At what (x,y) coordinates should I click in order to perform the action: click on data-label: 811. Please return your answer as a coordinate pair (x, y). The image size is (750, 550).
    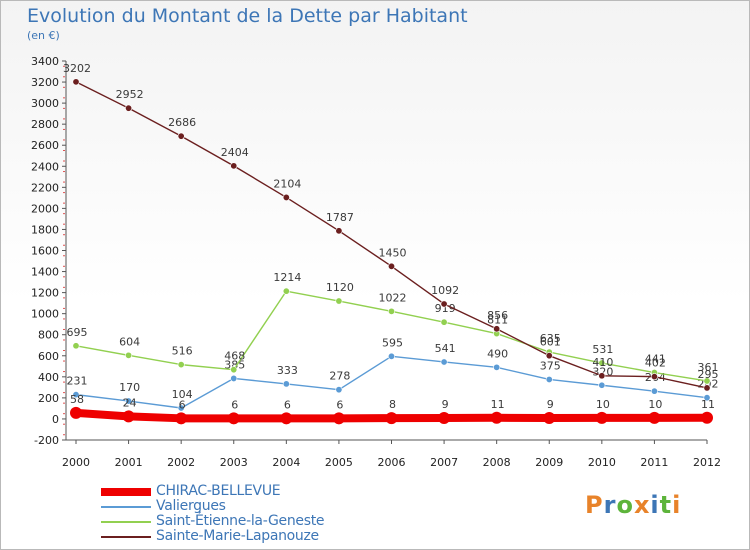
    Looking at the image, I should click on (497, 320).